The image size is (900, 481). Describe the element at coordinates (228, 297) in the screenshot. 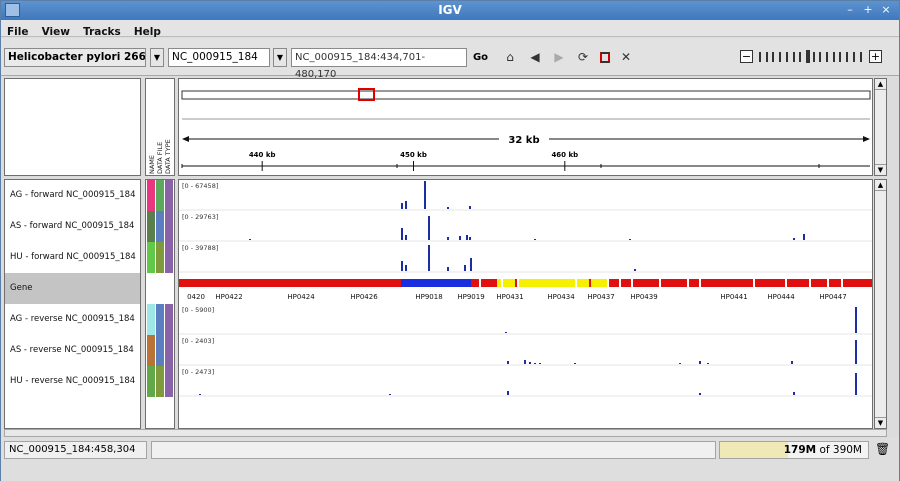

I see `gene-label: HP0422` at that location.